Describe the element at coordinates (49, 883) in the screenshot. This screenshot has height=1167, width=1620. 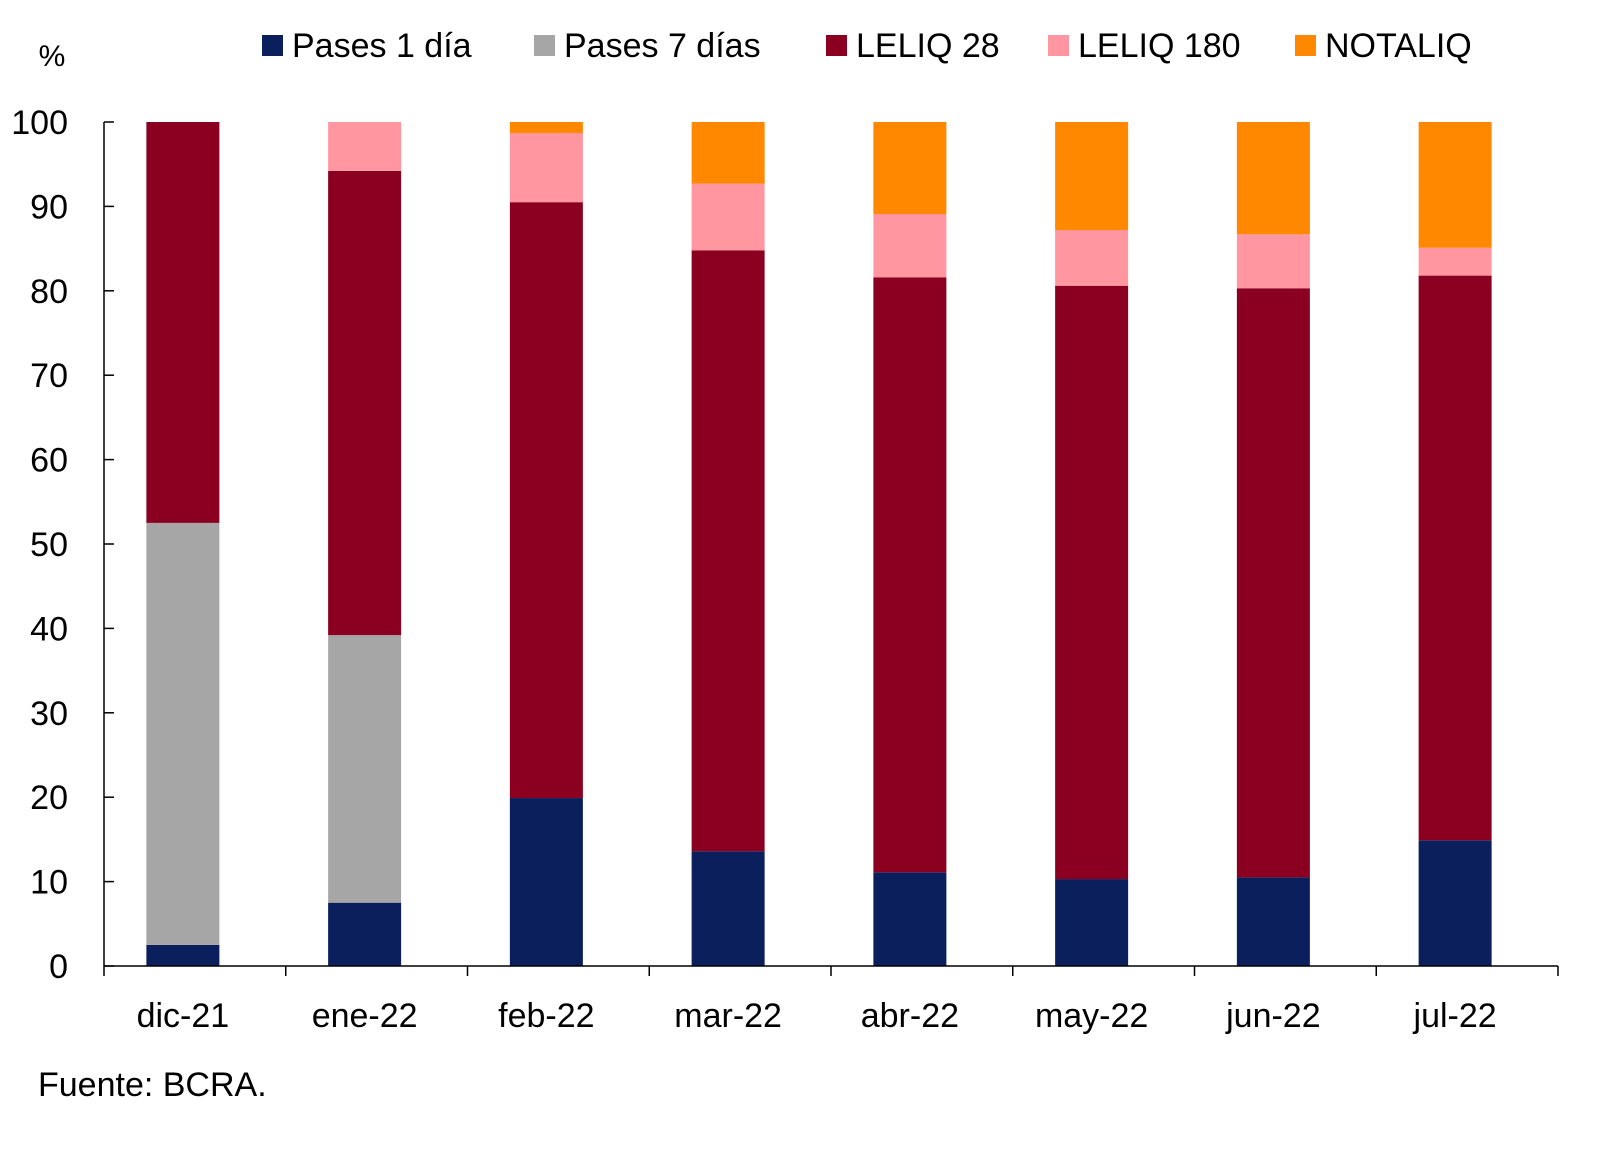
I see `y-tick-label: 10` at that location.